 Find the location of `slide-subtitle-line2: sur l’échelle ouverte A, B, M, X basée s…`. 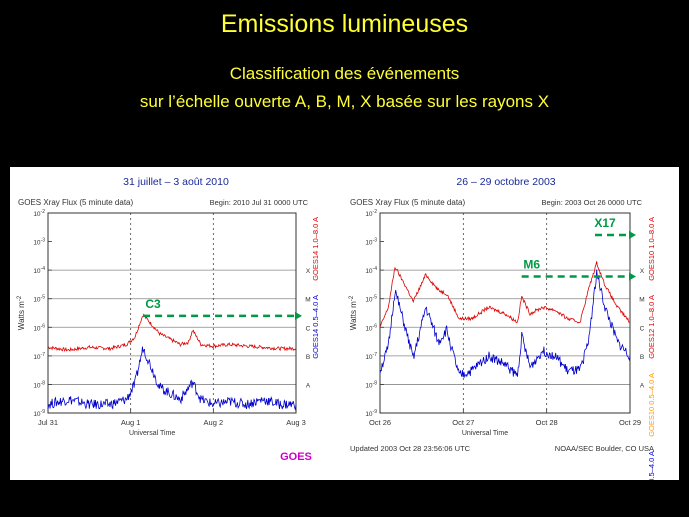

slide-subtitle-line2: sur l’échelle ouverte A, B, M, X basée s… is located at coordinates (344, 101).